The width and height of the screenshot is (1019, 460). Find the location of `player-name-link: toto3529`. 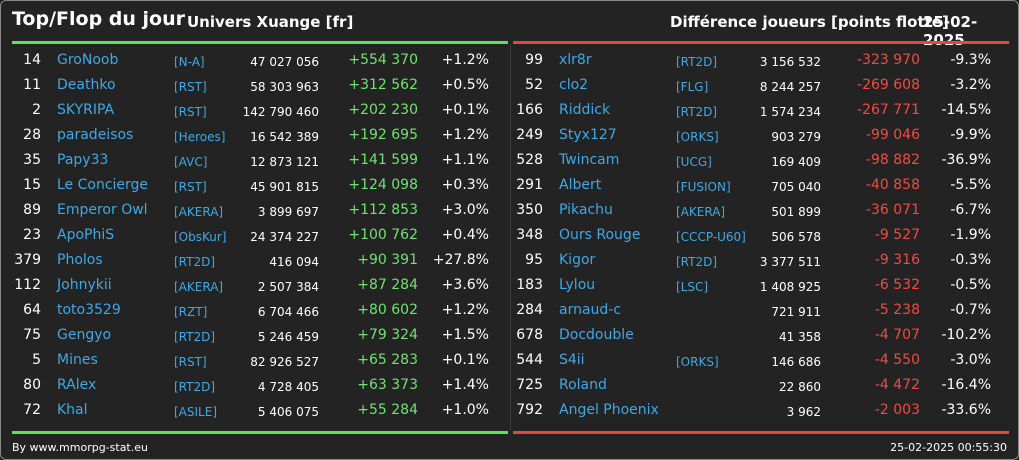

player-name-link: toto3529 is located at coordinates (89, 310).